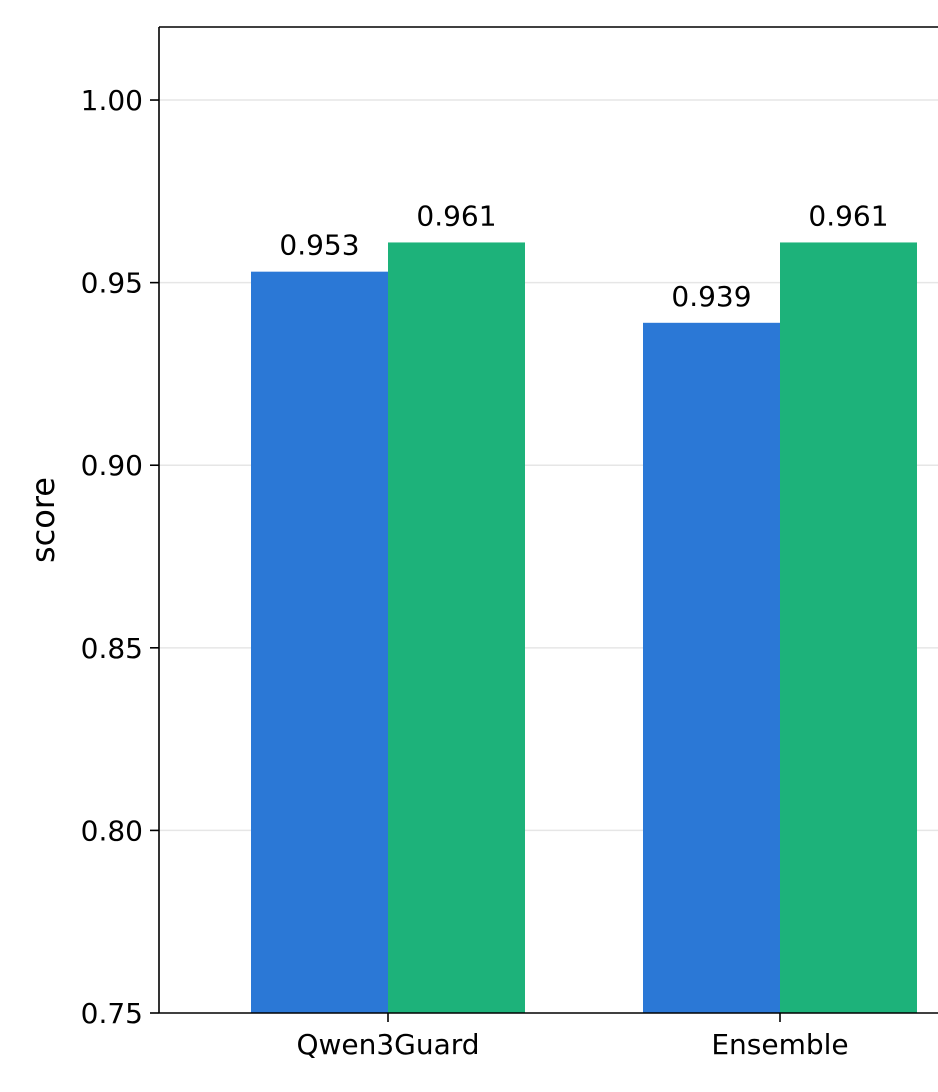 The width and height of the screenshot is (938, 1092). I want to click on x-tick-label: Ensemble, so click(779, 1044).